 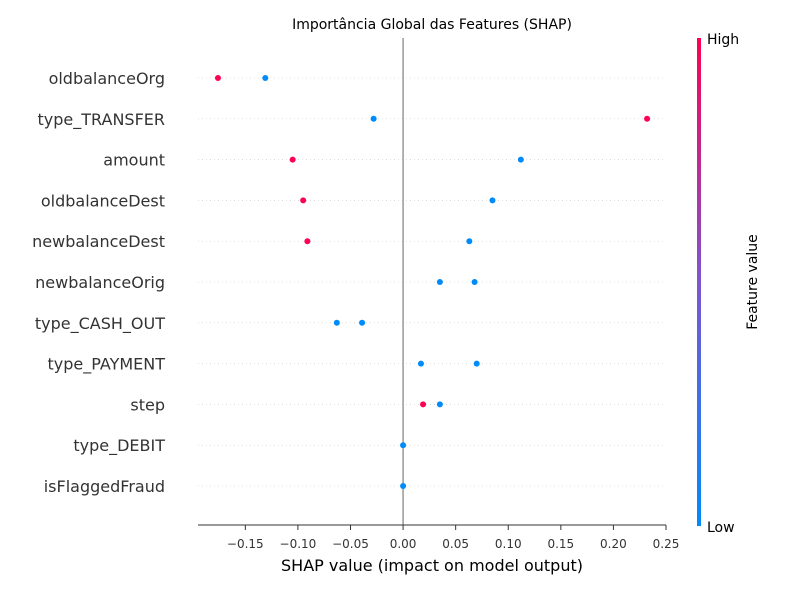 I want to click on x-axis-label: SHAP value (impact on model output), so click(x=432, y=565).